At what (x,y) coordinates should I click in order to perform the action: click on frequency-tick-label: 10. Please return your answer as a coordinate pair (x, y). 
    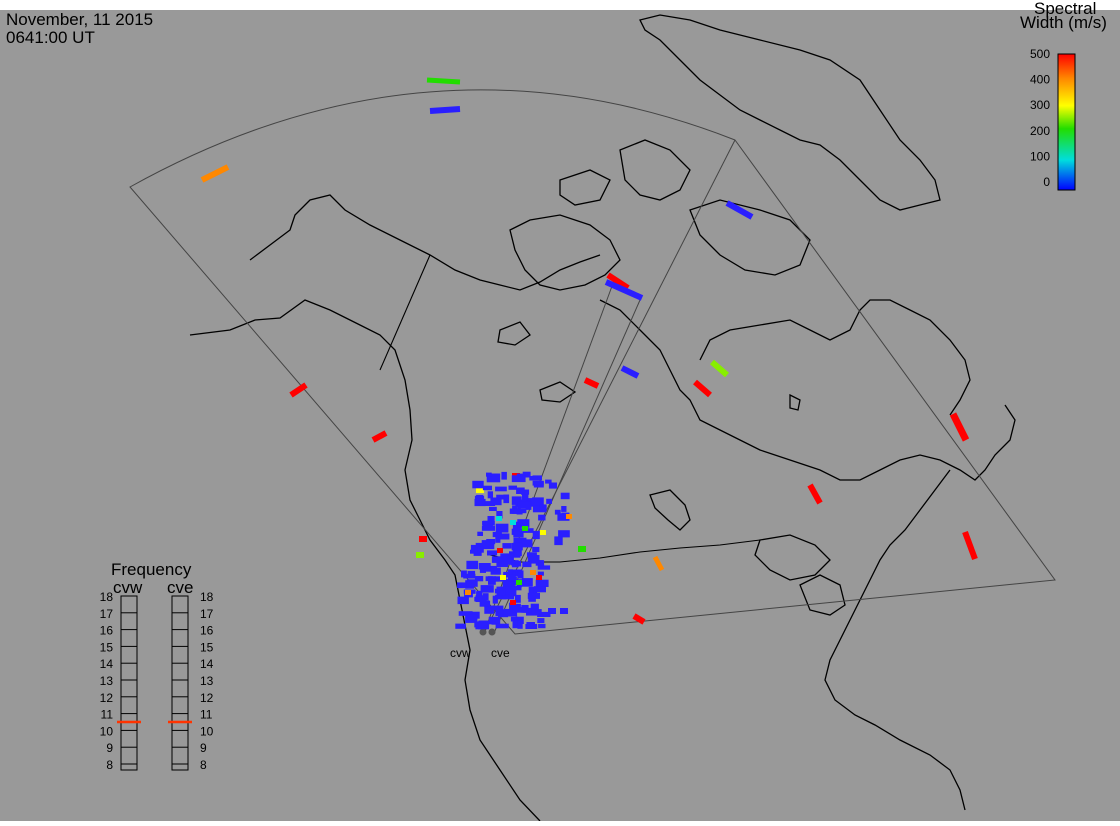
    Looking at the image, I should click on (107, 731).